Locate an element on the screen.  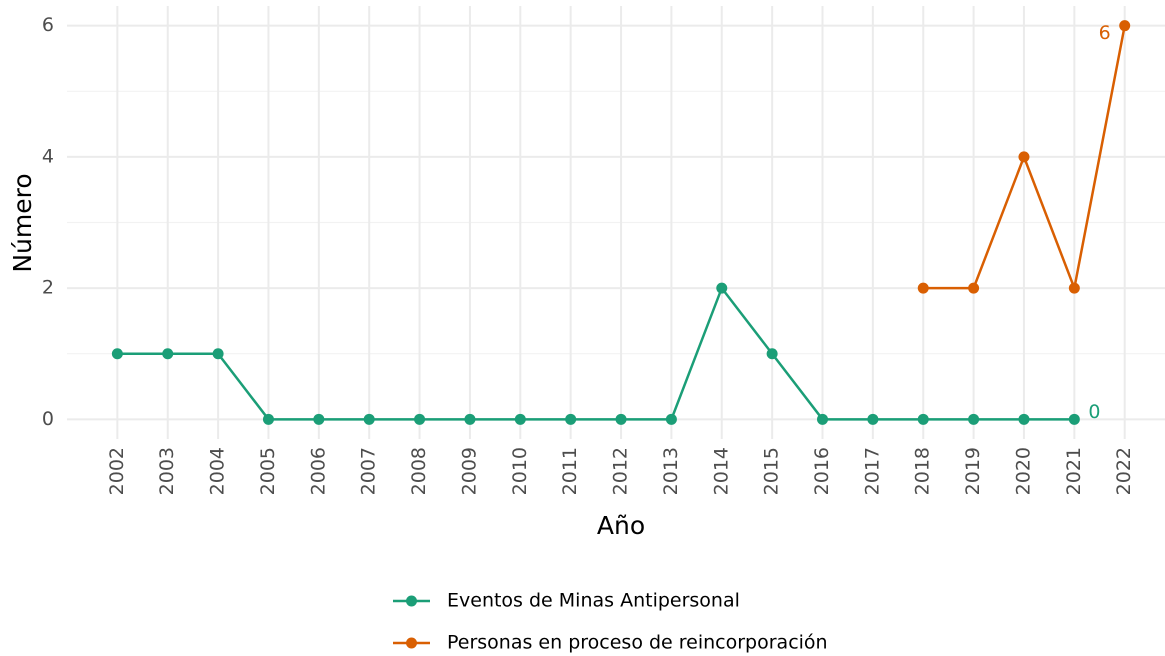
x-tick-label: 2015 is located at coordinates (772, 471).